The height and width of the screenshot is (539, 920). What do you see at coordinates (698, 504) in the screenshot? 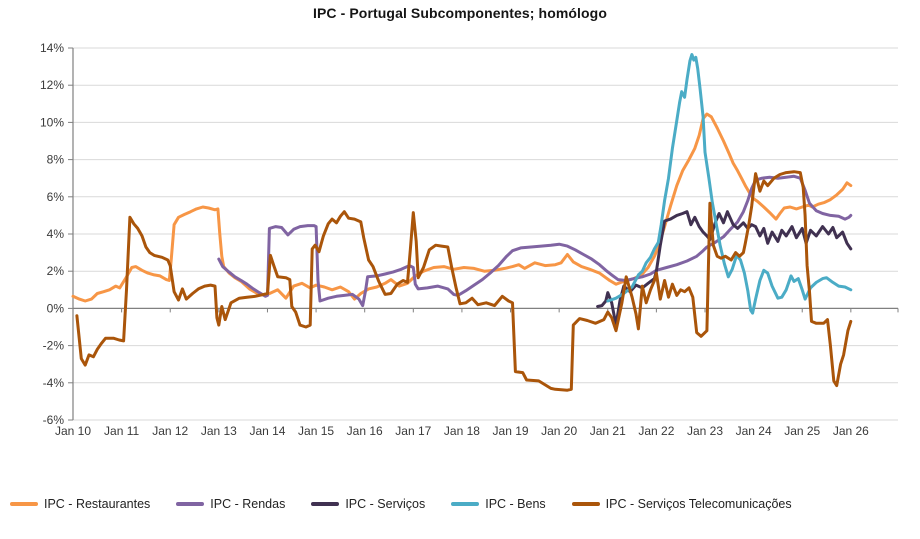
I see `legend-label: IPC - Serviços Telecomunicações` at bounding box center [698, 504].